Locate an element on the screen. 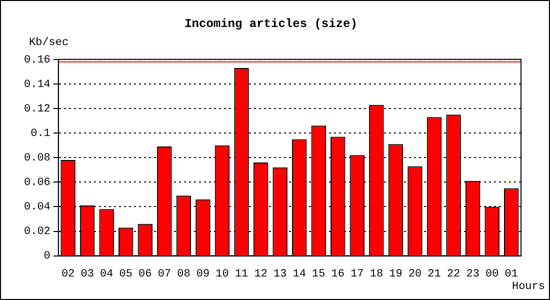 This screenshot has height=300, width=550. y-tick-label: 0.12 is located at coordinates (37, 109).